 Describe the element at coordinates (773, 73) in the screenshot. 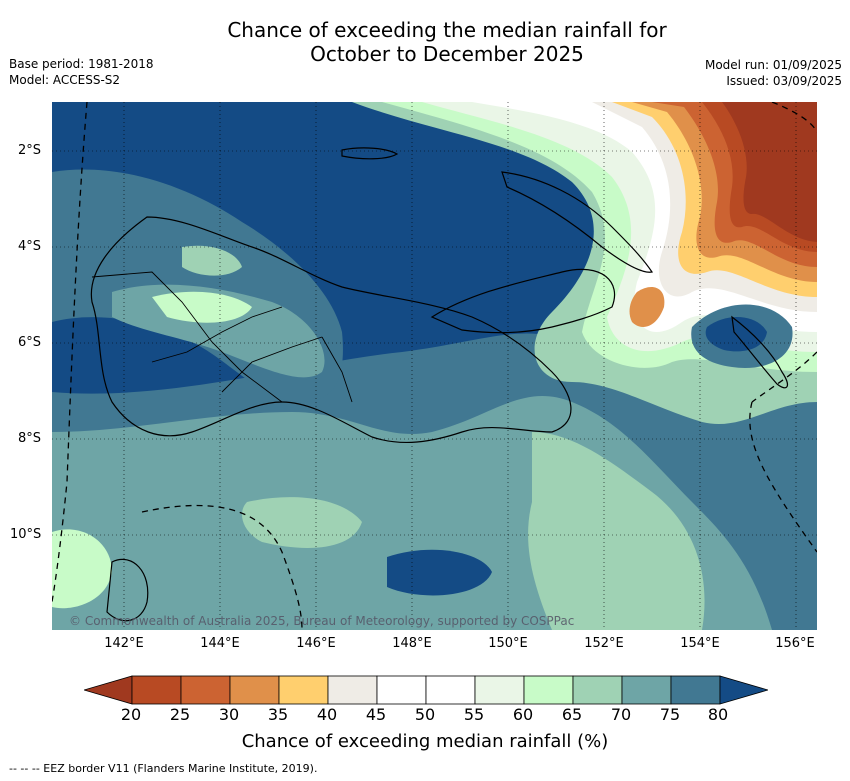

I see `meta-right: Model run: 01/09/2025 Issued: 03/09/2025` at that location.